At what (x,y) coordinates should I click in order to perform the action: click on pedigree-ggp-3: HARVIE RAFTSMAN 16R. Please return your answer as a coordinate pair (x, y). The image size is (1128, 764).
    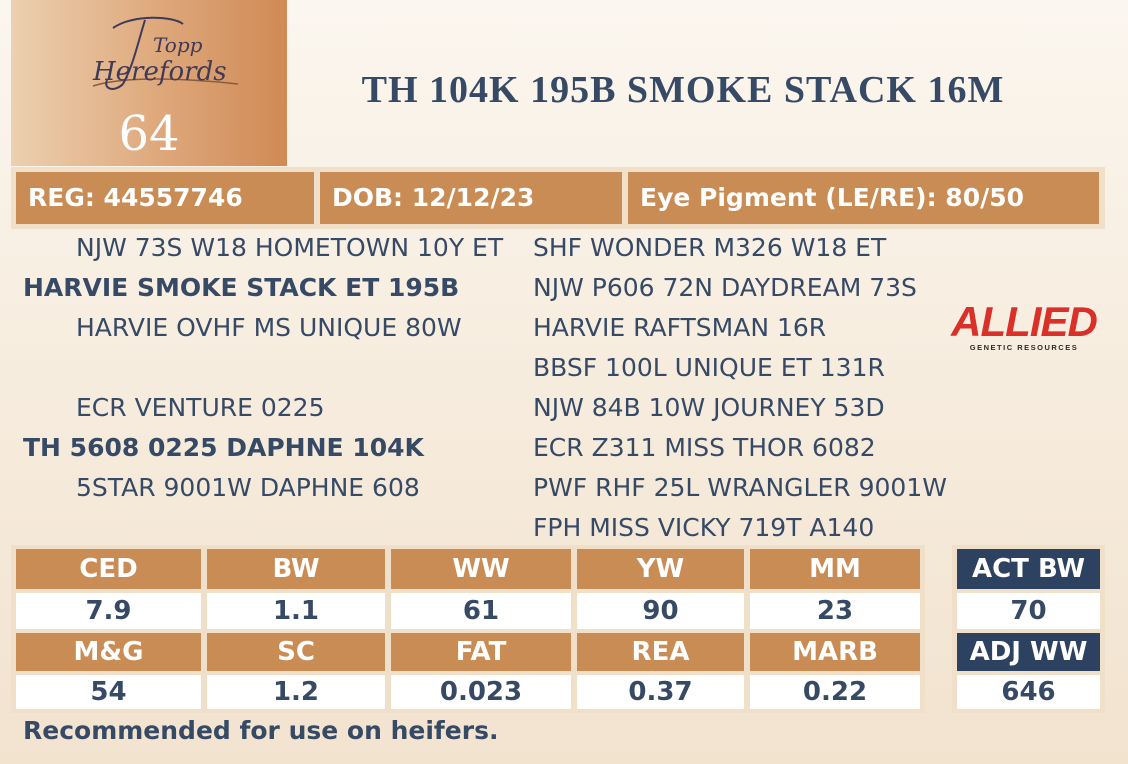
    Looking at the image, I should click on (680, 327).